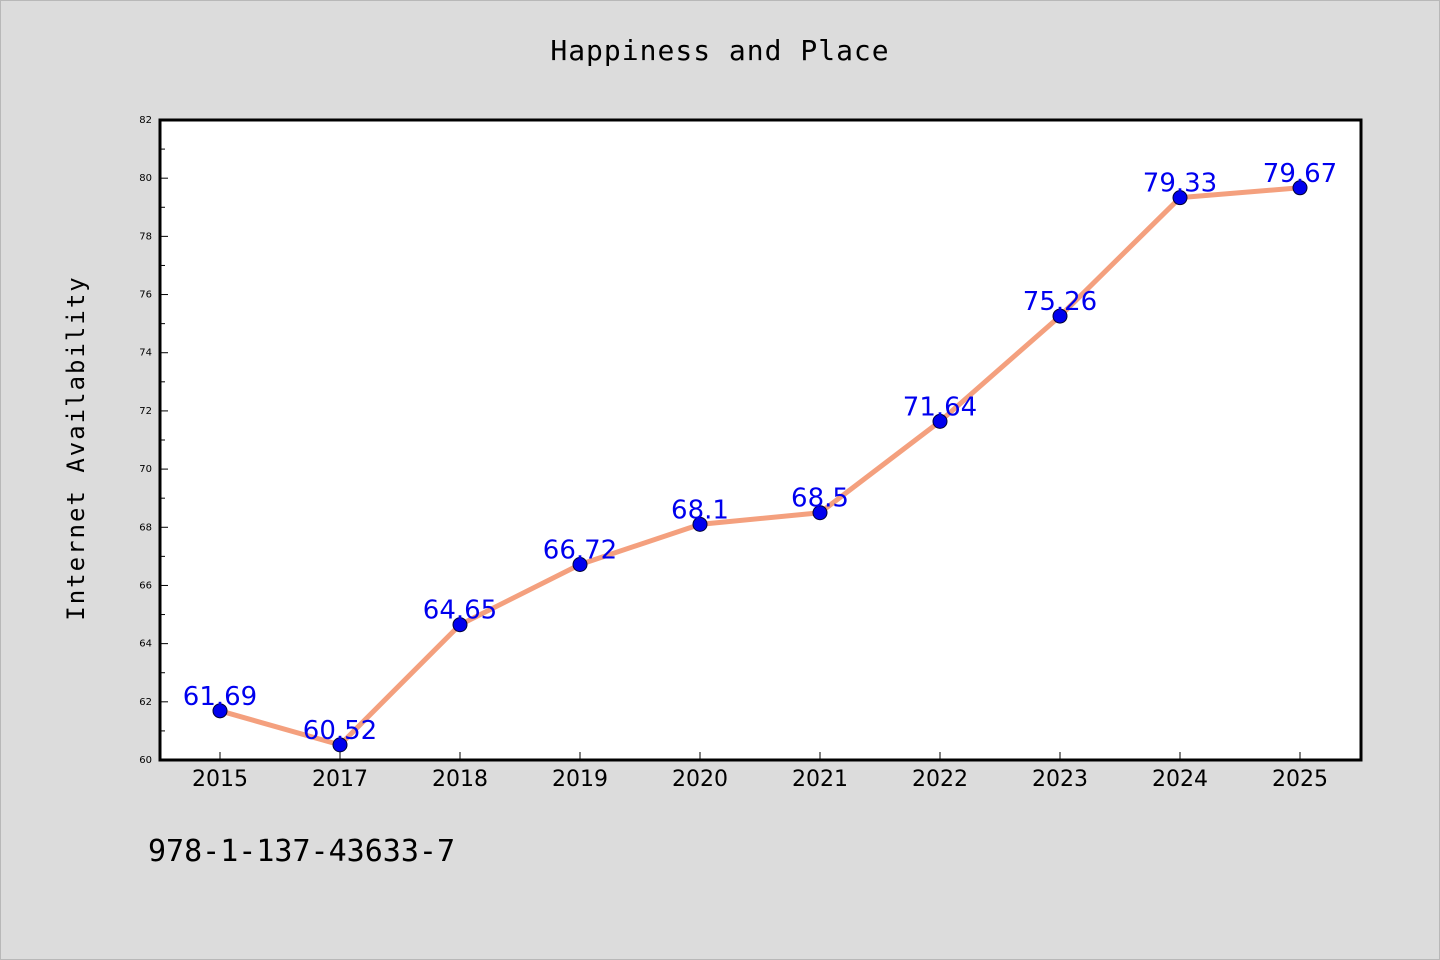 The image size is (1440, 960). Describe the element at coordinates (820, 499) in the screenshot. I see `data-label: 68.5` at that location.